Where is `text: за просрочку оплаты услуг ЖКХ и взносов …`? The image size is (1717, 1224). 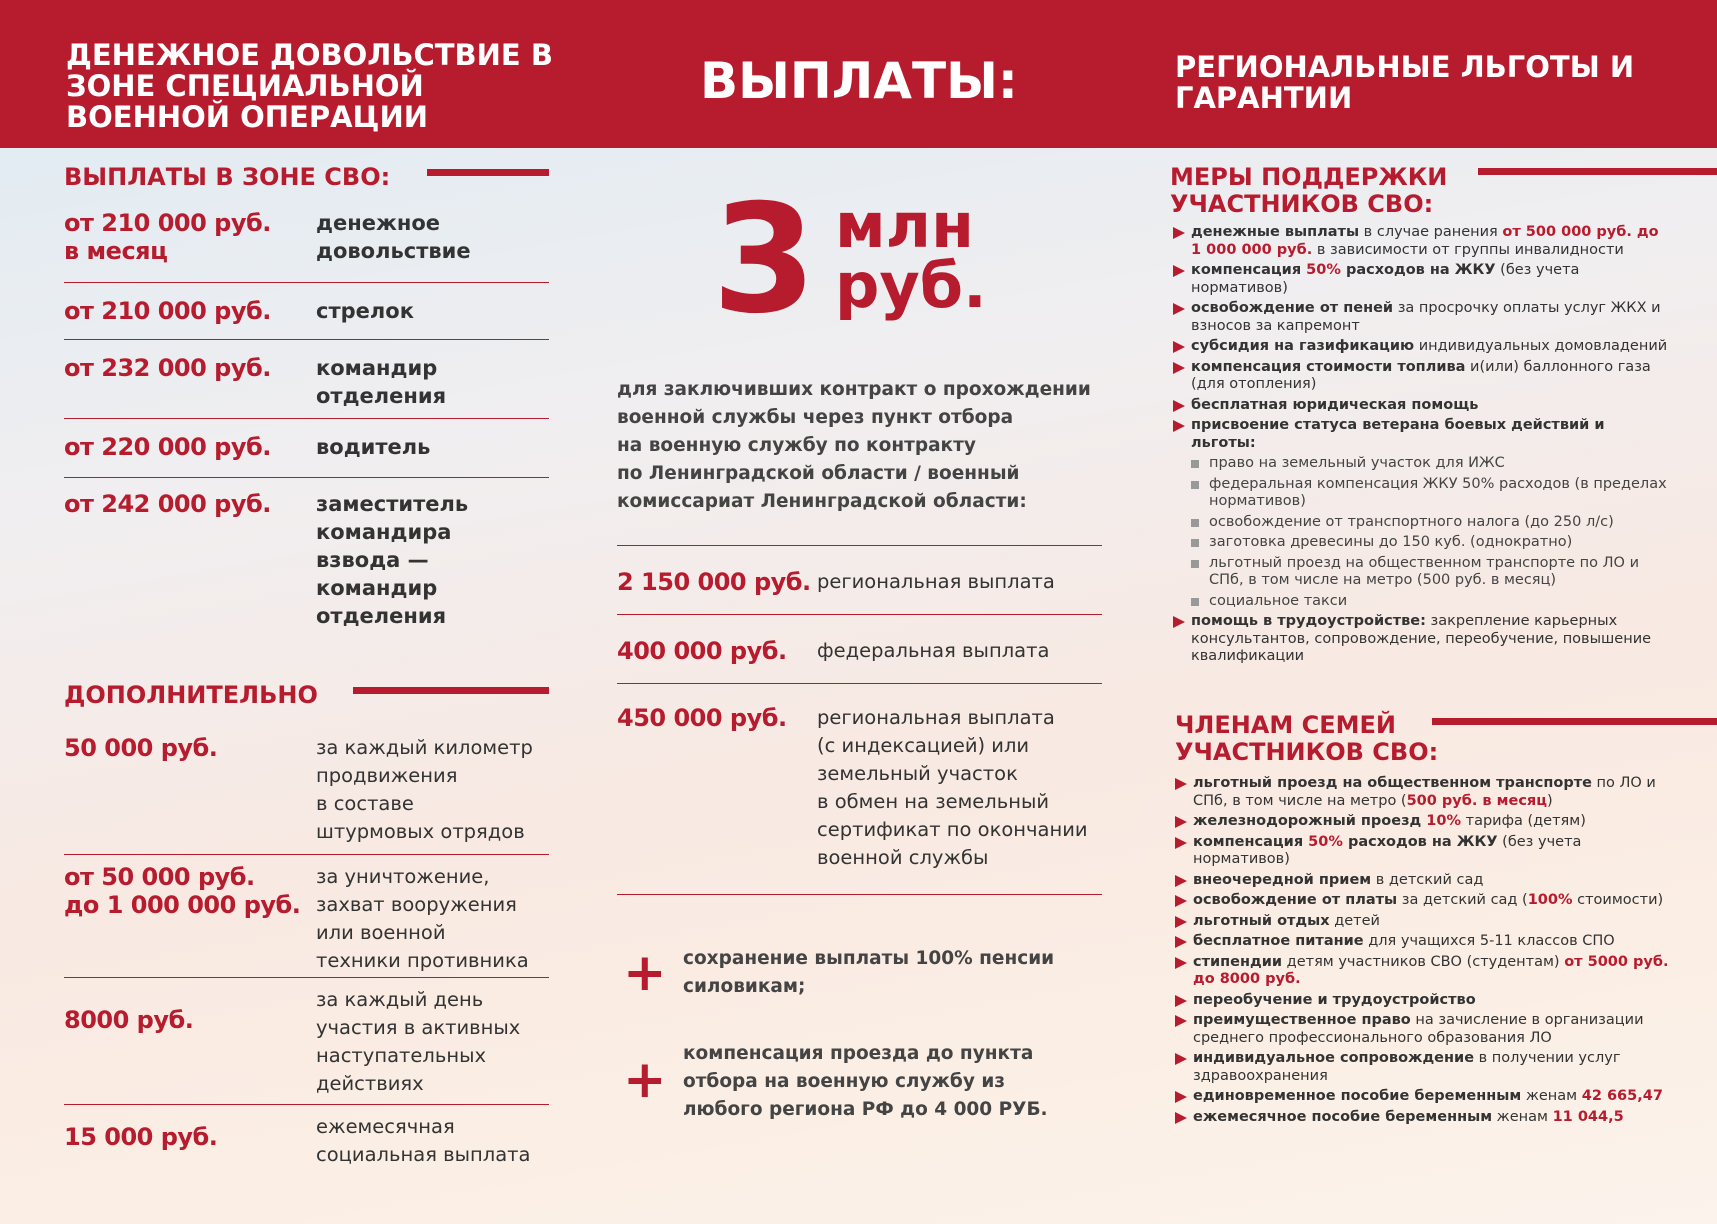 text: за просрочку оплаты услуг ЖКХ и взносов … is located at coordinates (1426, 317).